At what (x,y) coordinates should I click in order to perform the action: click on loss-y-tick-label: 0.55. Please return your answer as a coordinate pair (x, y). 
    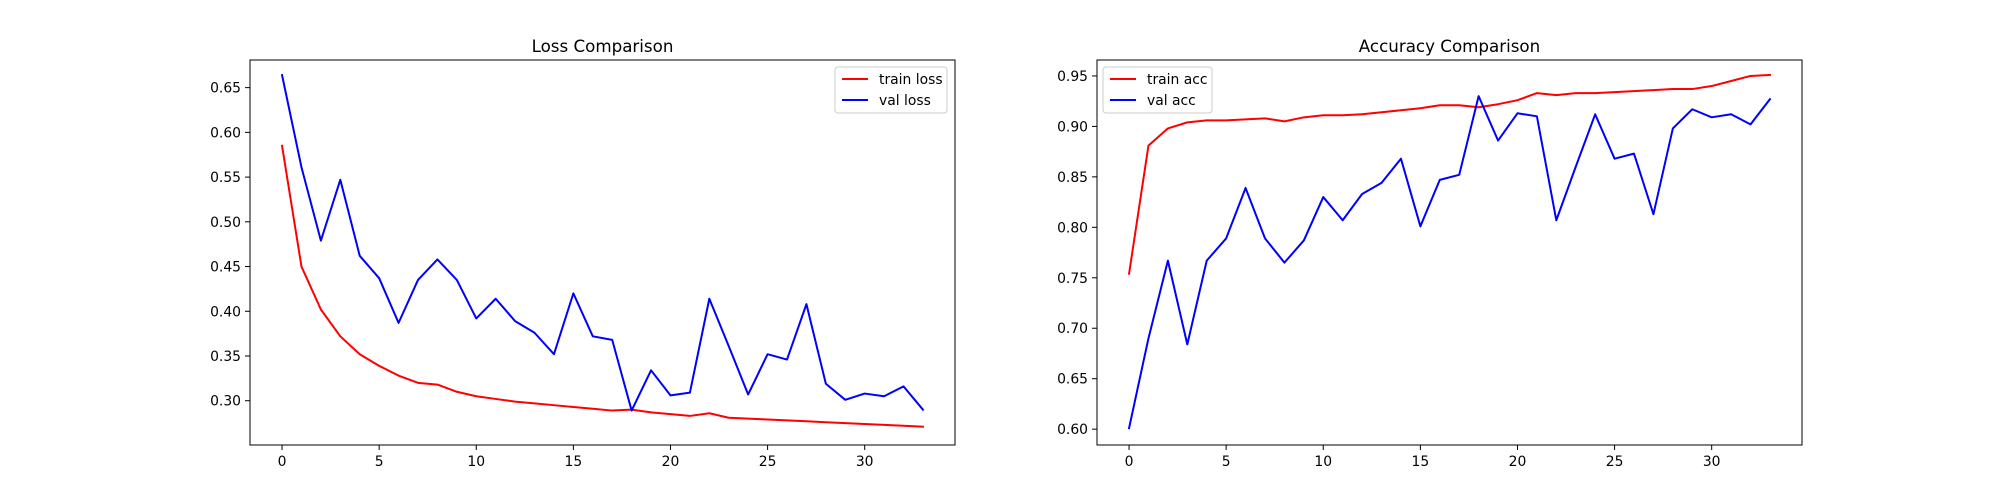
    Looking at the image, I should click on (225, 178).